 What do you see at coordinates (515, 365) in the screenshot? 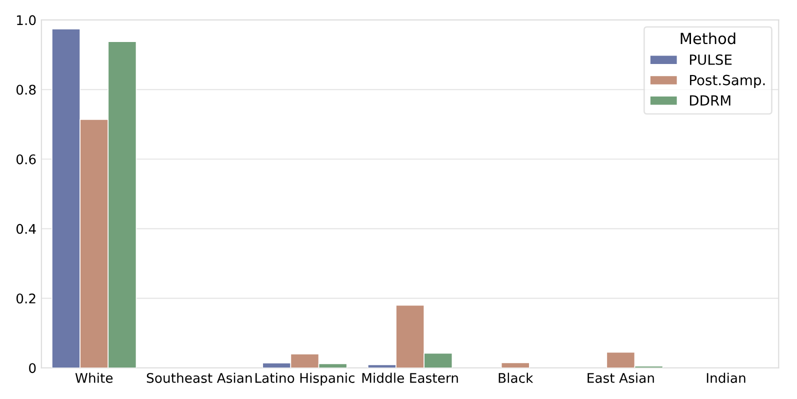
I see `bar` at bounding box center [515, 365].